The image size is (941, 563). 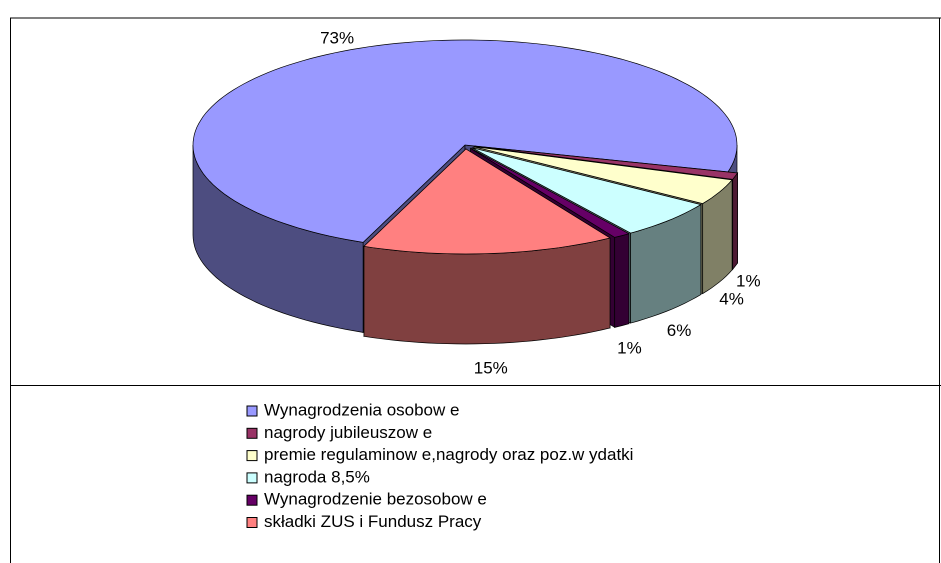 What do you see at coordinates (491, 368) in the screenshot?
I see `data-label: 15%` at bounding box center [491, 368].